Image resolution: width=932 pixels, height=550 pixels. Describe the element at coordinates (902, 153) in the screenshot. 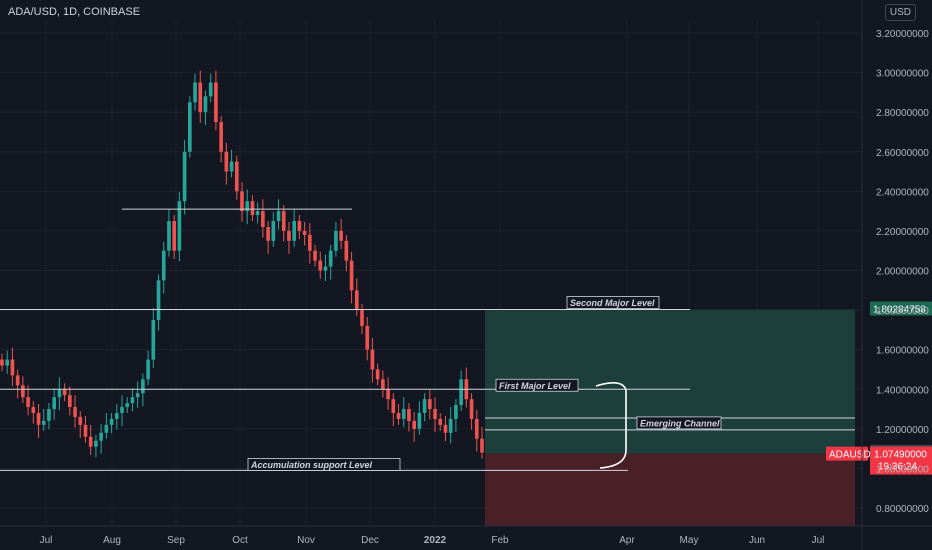

I see `y-tick-label: 2.60000000` at that location.